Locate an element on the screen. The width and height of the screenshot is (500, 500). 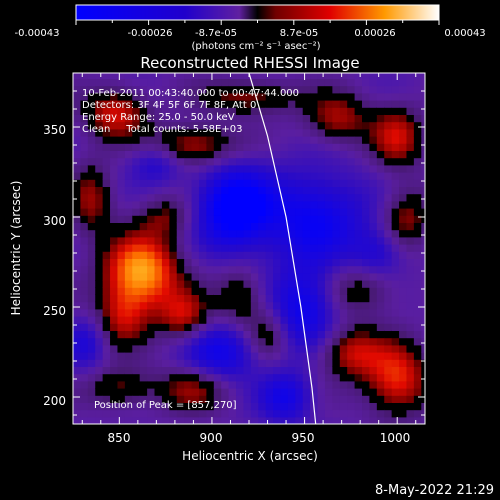
y-axis-label: Heliocentric Y (arcsec) is located at coordinates (16, 248).